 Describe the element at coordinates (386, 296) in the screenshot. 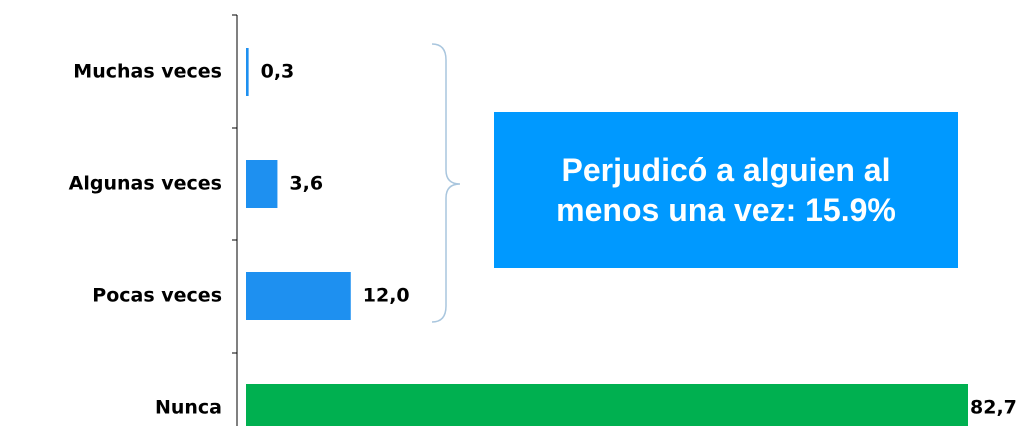

I see `value-label: 12,0` at that location.